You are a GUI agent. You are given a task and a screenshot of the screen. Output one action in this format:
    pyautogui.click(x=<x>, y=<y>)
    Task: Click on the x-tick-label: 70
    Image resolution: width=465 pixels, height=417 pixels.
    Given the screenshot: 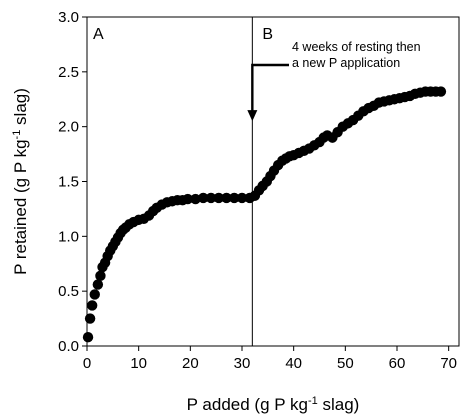 What is the action you would take?
    pyautogui.click(x=448, y=363)
    